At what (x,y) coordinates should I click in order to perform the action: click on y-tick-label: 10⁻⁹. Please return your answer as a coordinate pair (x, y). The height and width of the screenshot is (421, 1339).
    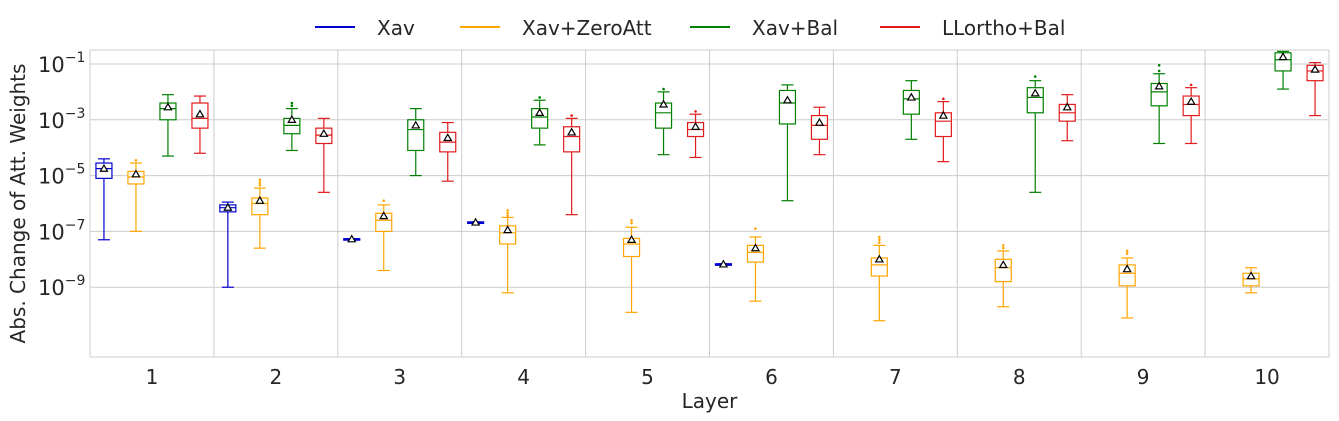
    Looking at the image, I should click on (61, 286).